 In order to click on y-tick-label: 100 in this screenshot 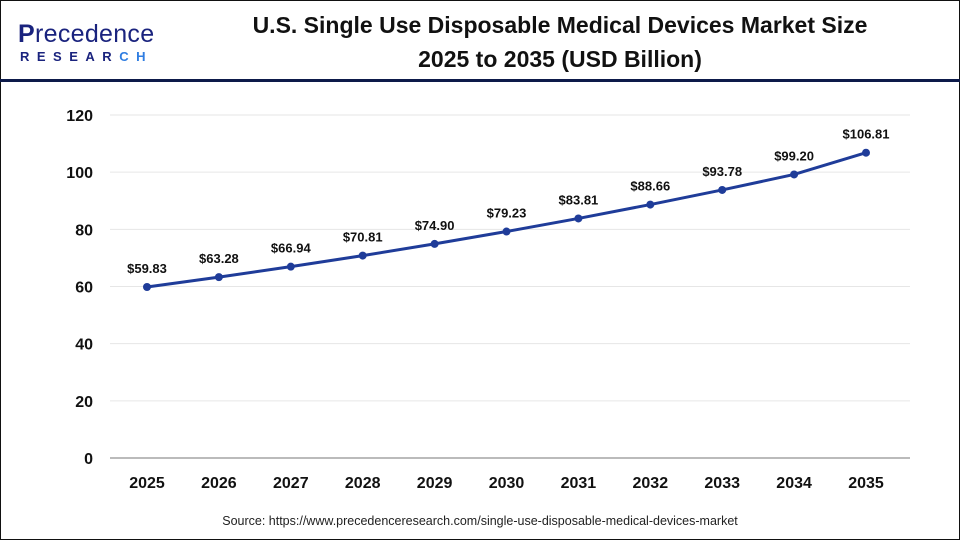, I will do `click(79, 173)`.